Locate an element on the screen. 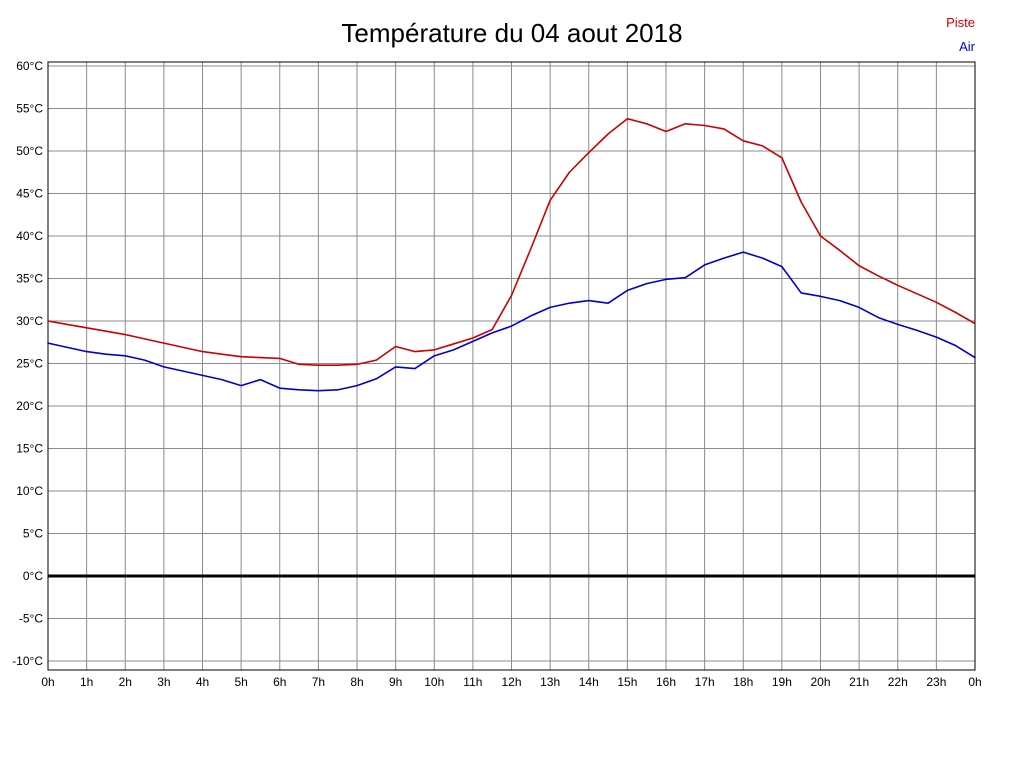  y-tick-label: 15°C is located at coordinates (29, 449).